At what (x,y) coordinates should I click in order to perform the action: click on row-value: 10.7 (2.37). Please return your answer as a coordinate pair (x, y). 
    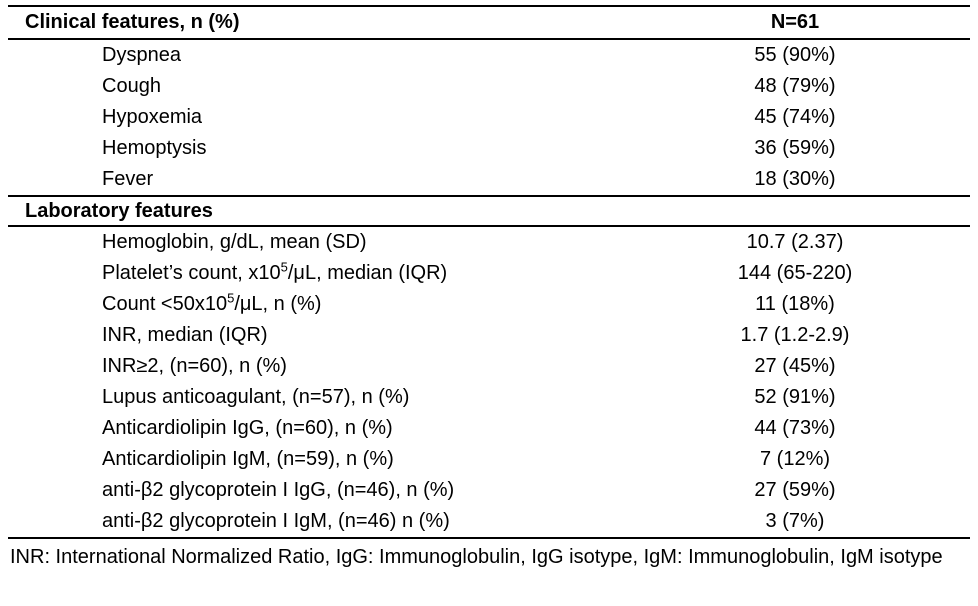
    Looking at the image, I should click on (795, 242).